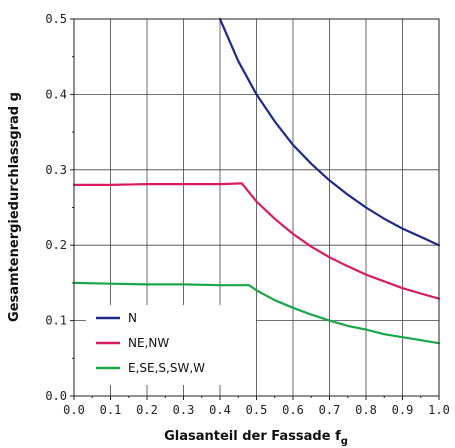 The height and width of the screenshot is (448, 455). Describe the element at coordinates (56, 170) in the screenshot. I see `y-tick-label: 0.3` at that location.